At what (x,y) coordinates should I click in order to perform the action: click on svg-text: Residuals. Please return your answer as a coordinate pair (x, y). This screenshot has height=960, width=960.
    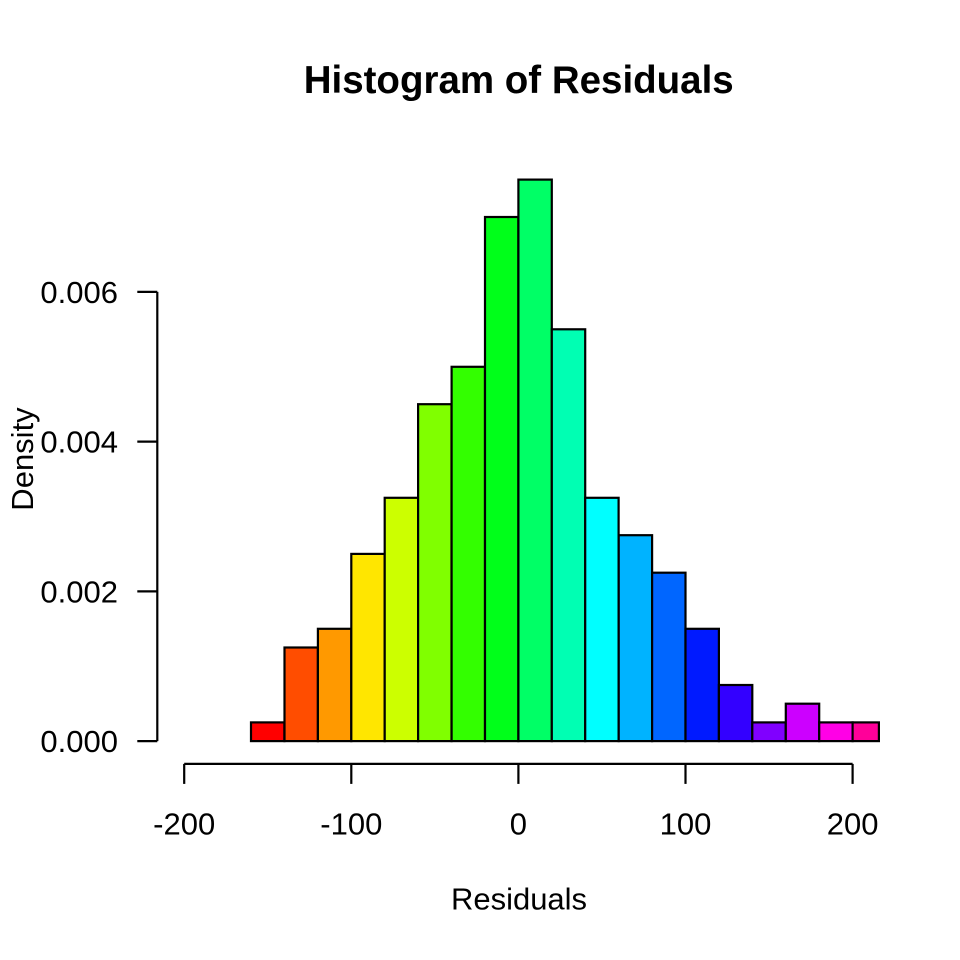
    Looking at the image, I should click on (519, 899).